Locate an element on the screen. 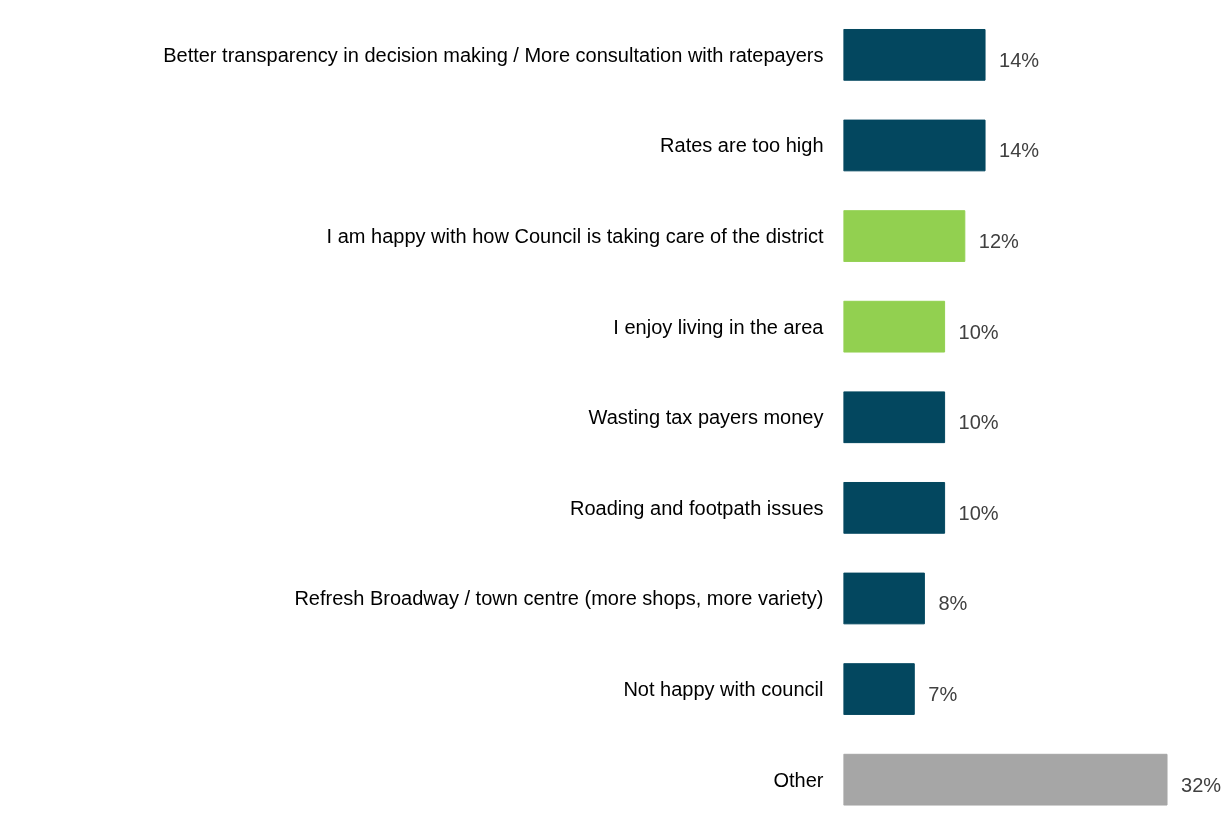 This screenshot has height=829, width=1228. y-tick-label: Other is located at coordinates (798, 779).